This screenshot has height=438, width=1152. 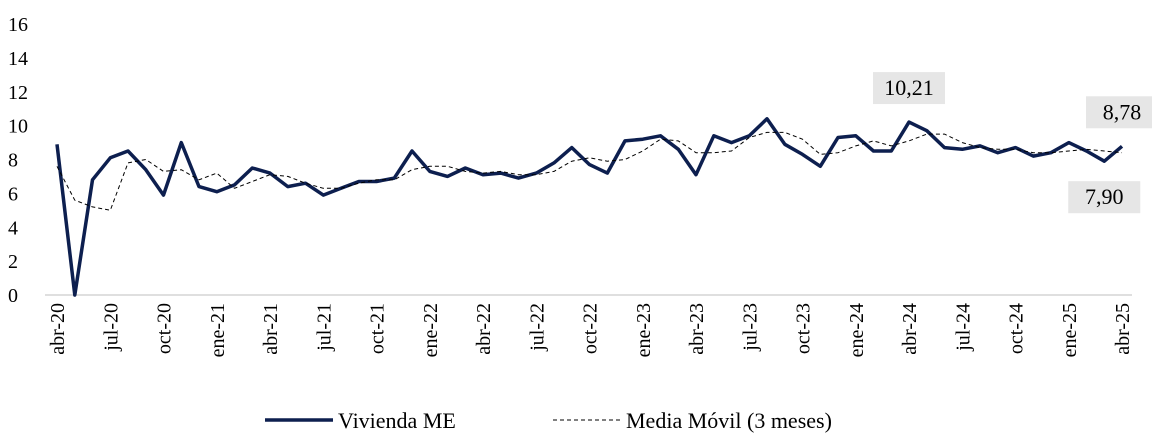 What do you see at coordinates (1017, 328) in the screenshot?
I see `x-tick-label: oct-24` at bounding box center [1017, 328].